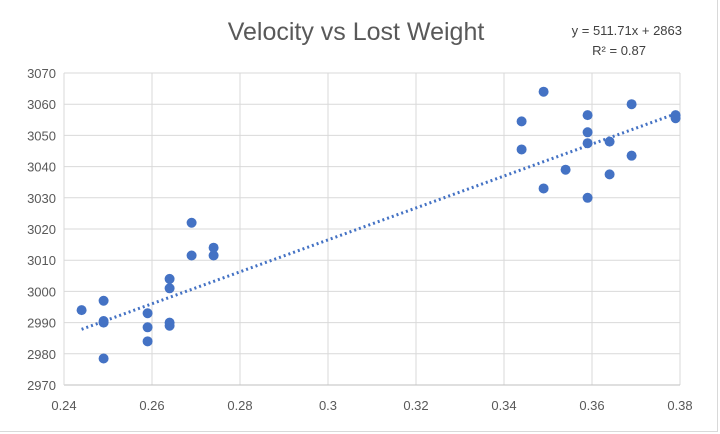 The image size is (720, 434). I want to click on y-tick-label: 3000, so click(41, 291).